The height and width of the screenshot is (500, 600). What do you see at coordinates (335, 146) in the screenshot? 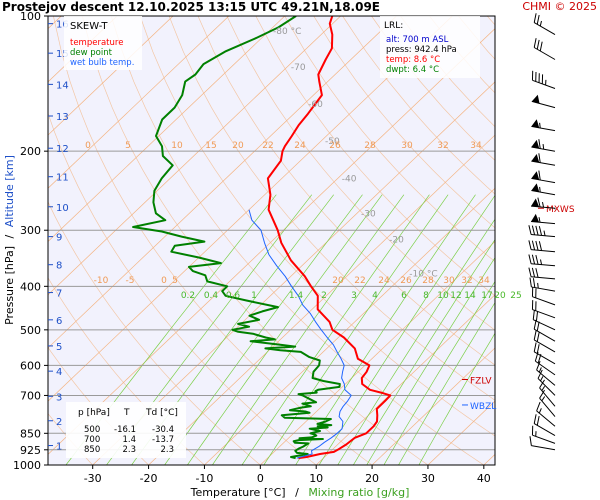
I see `dry-adiabat-label: 26` at bounding box center [335, 146].